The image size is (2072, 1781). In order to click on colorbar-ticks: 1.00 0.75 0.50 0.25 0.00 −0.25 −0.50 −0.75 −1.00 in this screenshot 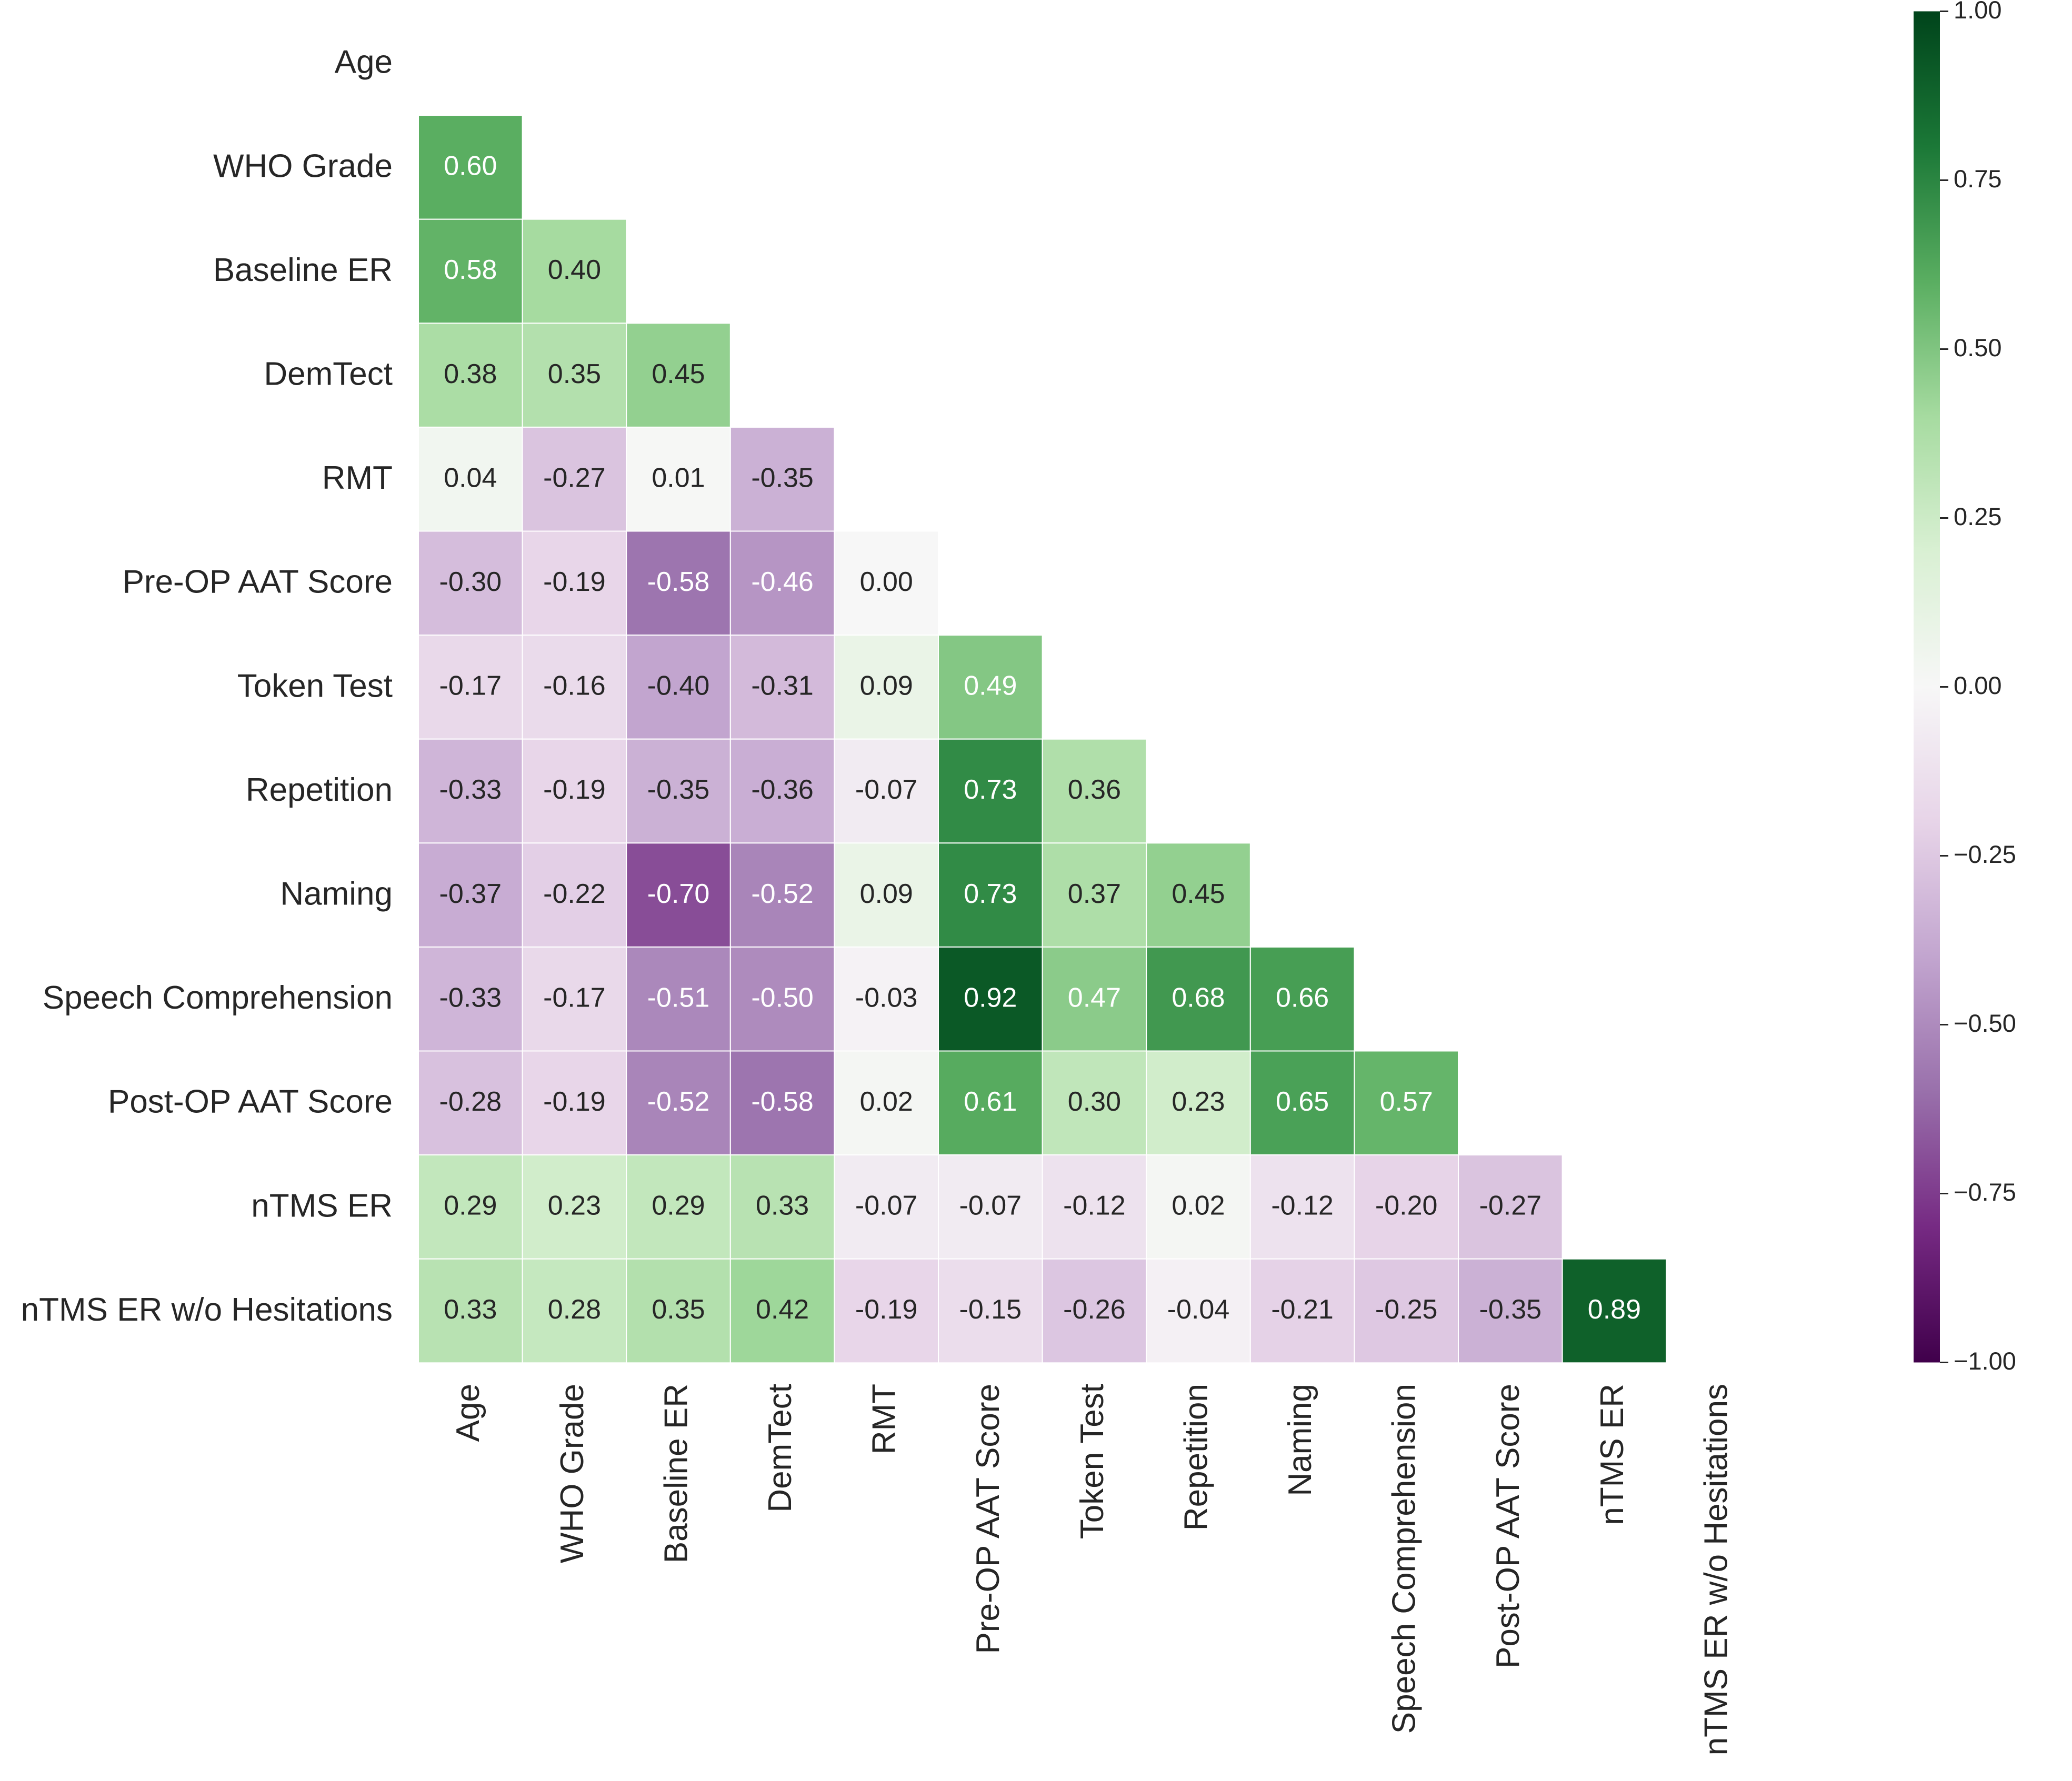, I will do `click(1978, 687)`.